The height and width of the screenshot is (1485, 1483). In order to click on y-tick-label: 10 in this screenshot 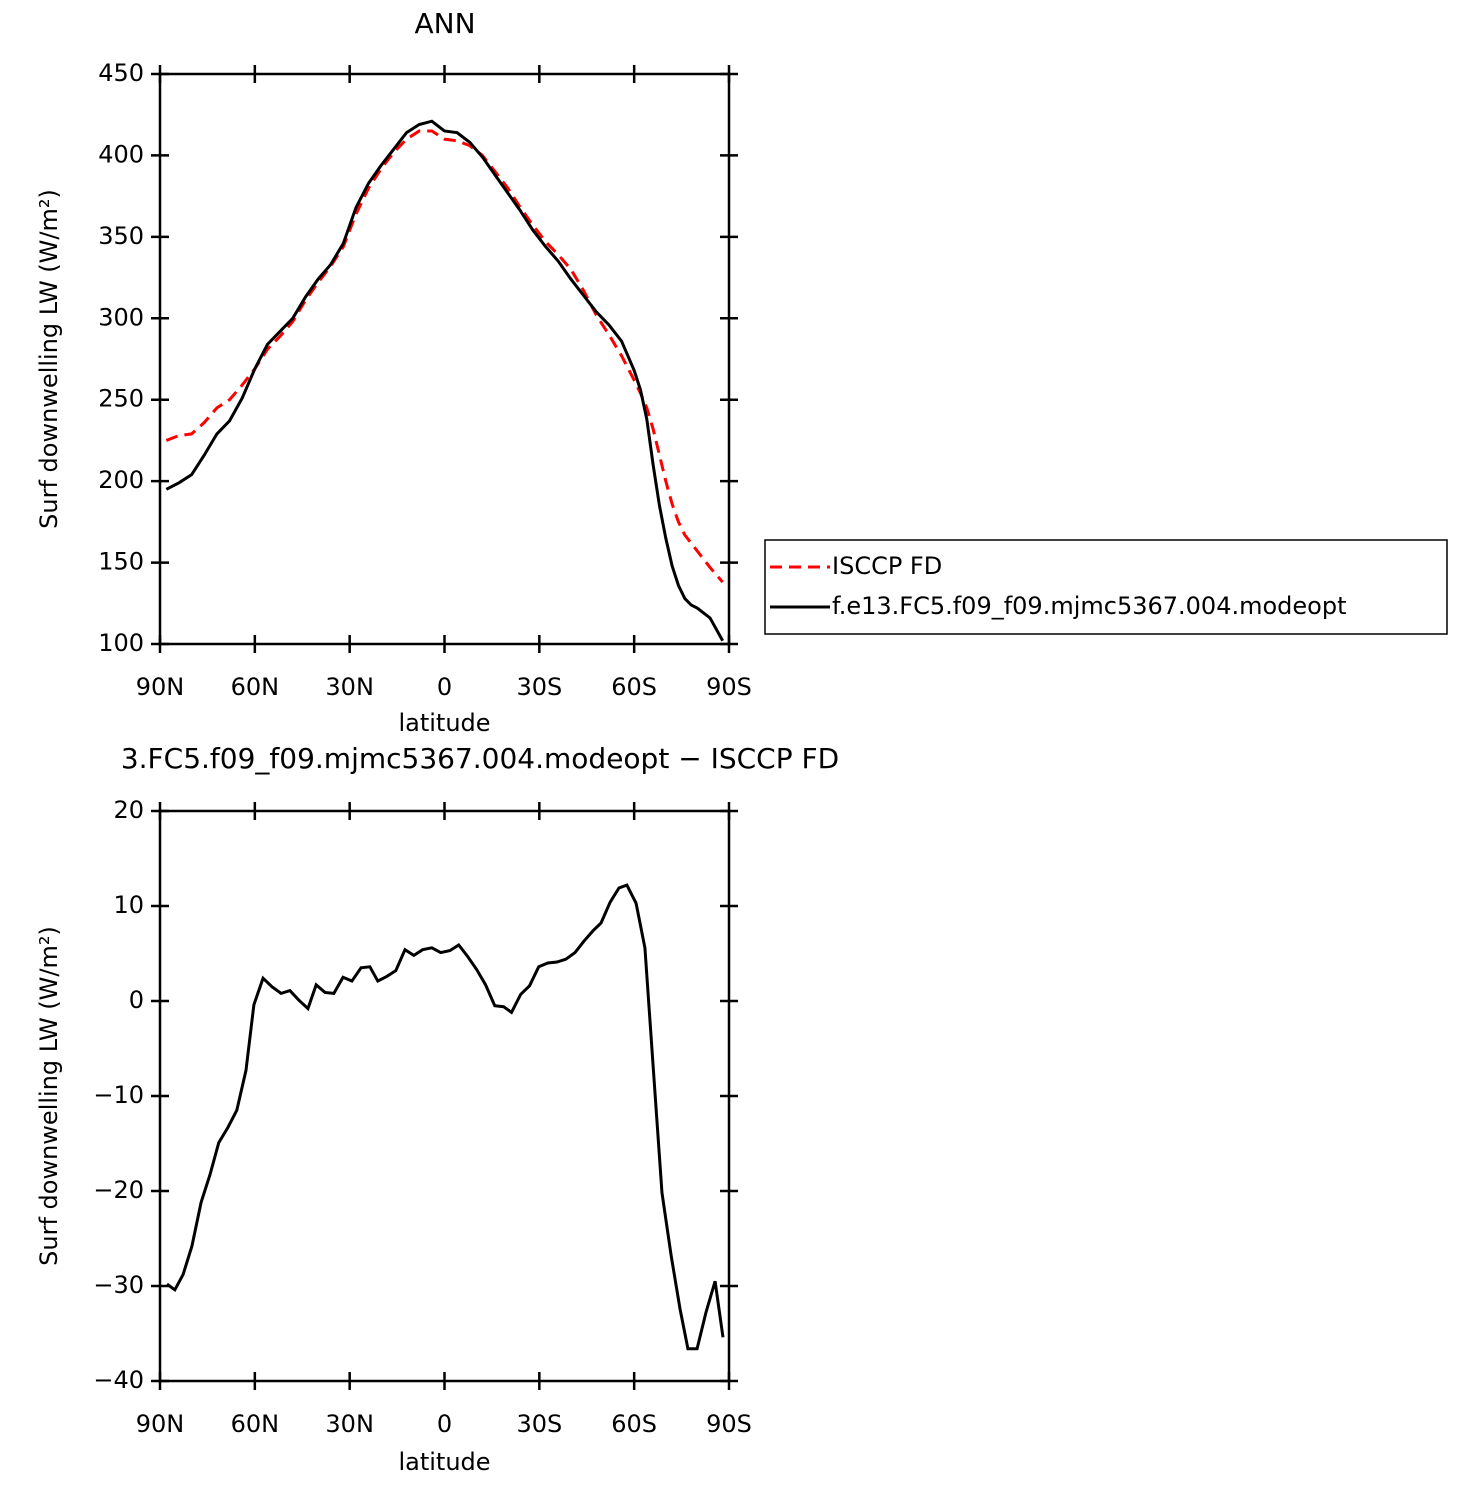, I will do `click(128, 905)`.